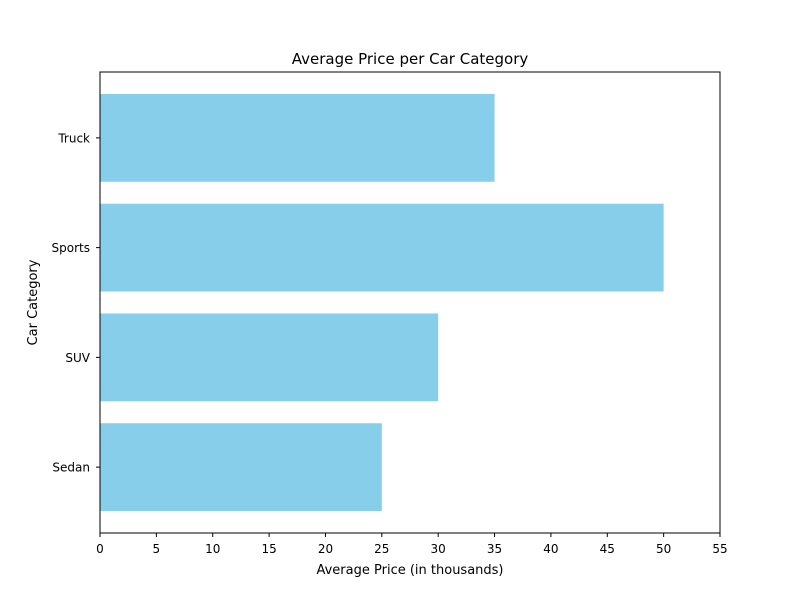 This screenshot has width=800, height=600. I want to click on x-tick-label: 45, so click(607, 549).